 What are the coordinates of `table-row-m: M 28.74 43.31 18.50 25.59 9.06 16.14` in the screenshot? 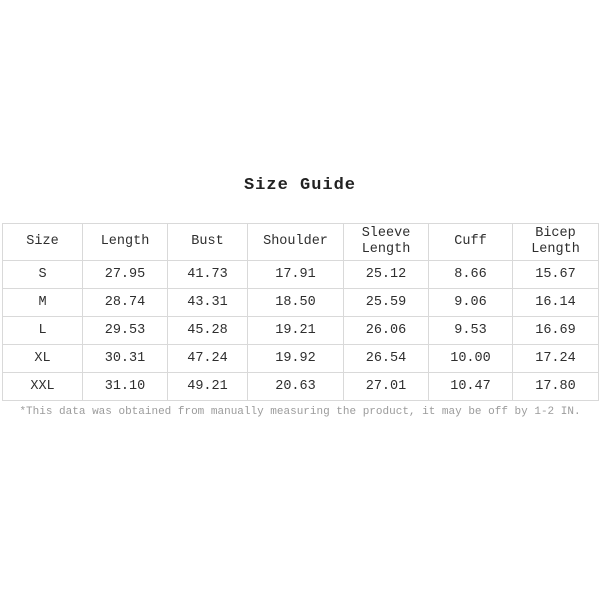 It's located at (300, 302).